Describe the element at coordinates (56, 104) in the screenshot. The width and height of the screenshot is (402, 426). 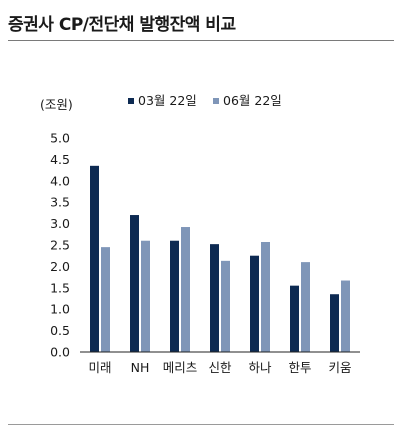
I see `y-axis-unit-label: (조원)` at that location.